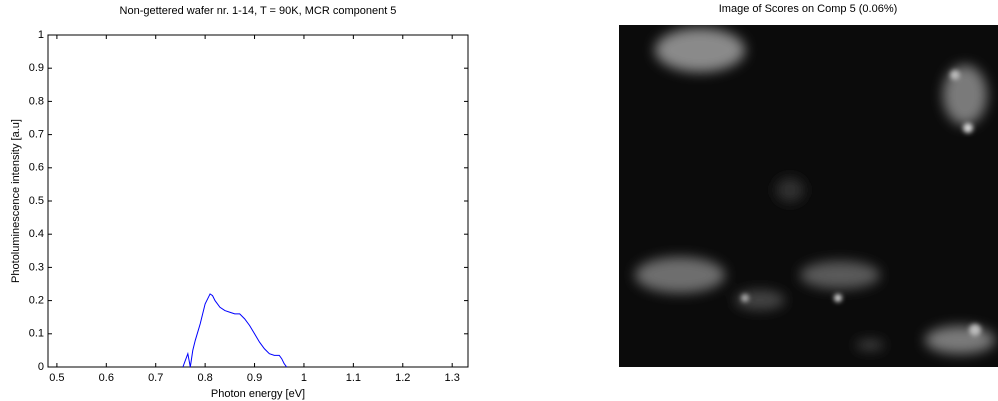 This screenshot has width=998, height=401. What do you see at coordinates (452, 378) in the screenshot?
I see `x-tick-label: 1.3` at bounding box center [452, 378].